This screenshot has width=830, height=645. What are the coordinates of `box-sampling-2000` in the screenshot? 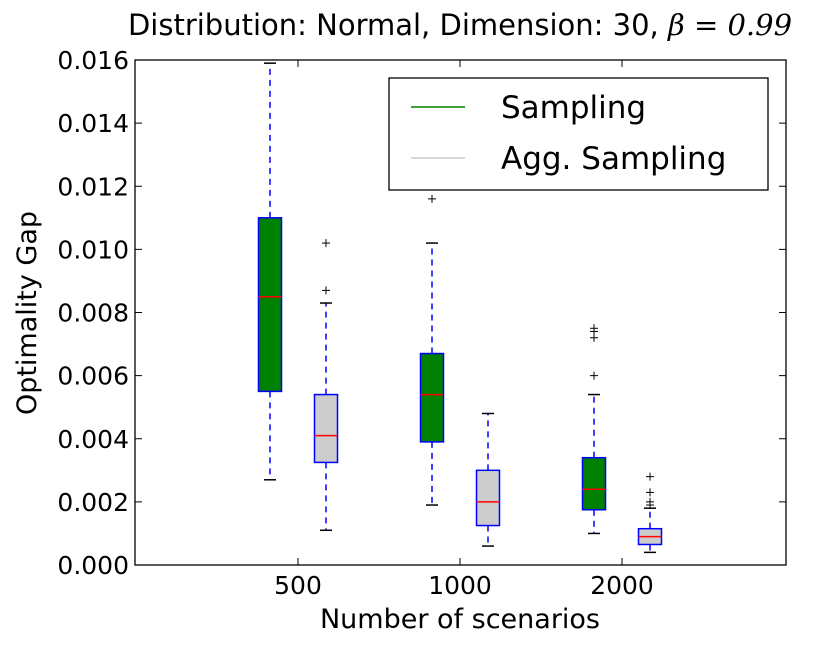 It's located at (594, 429).